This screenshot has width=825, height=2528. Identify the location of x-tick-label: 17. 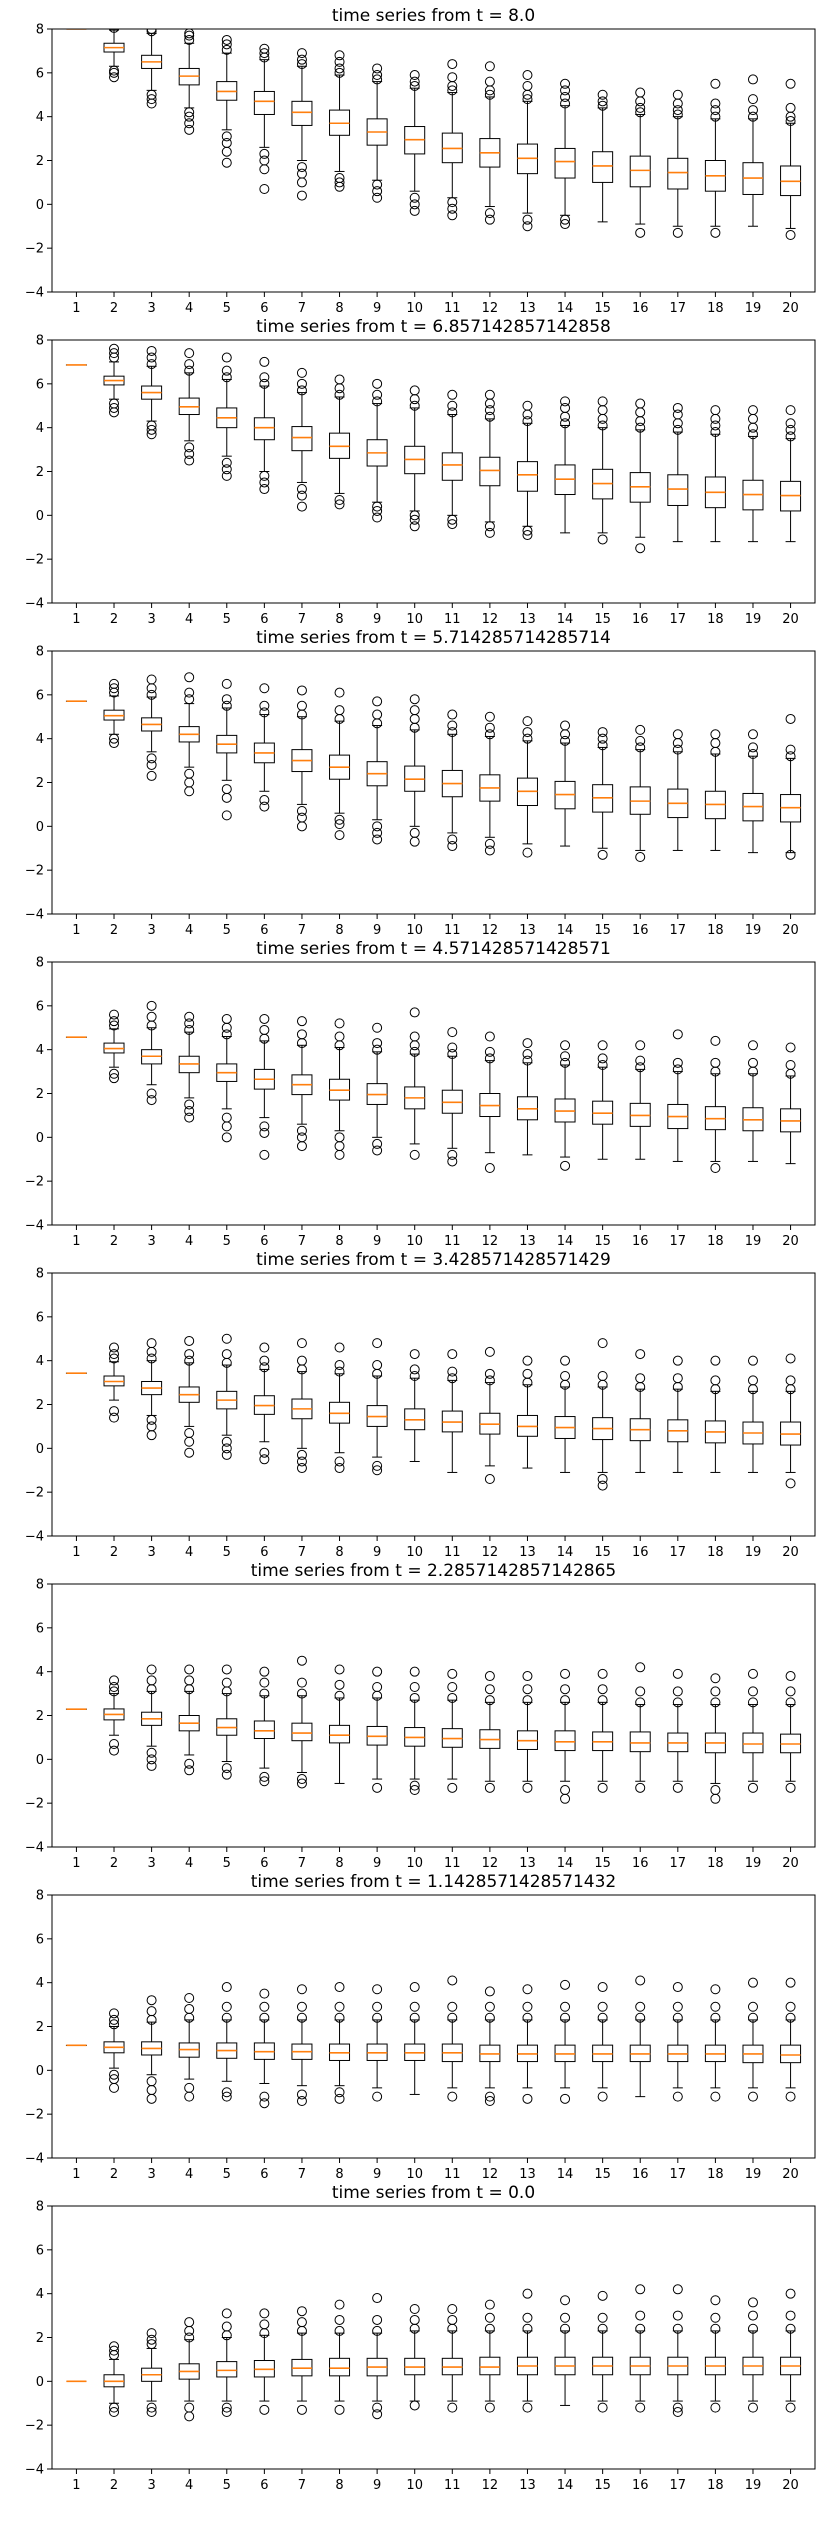
(678, 619).